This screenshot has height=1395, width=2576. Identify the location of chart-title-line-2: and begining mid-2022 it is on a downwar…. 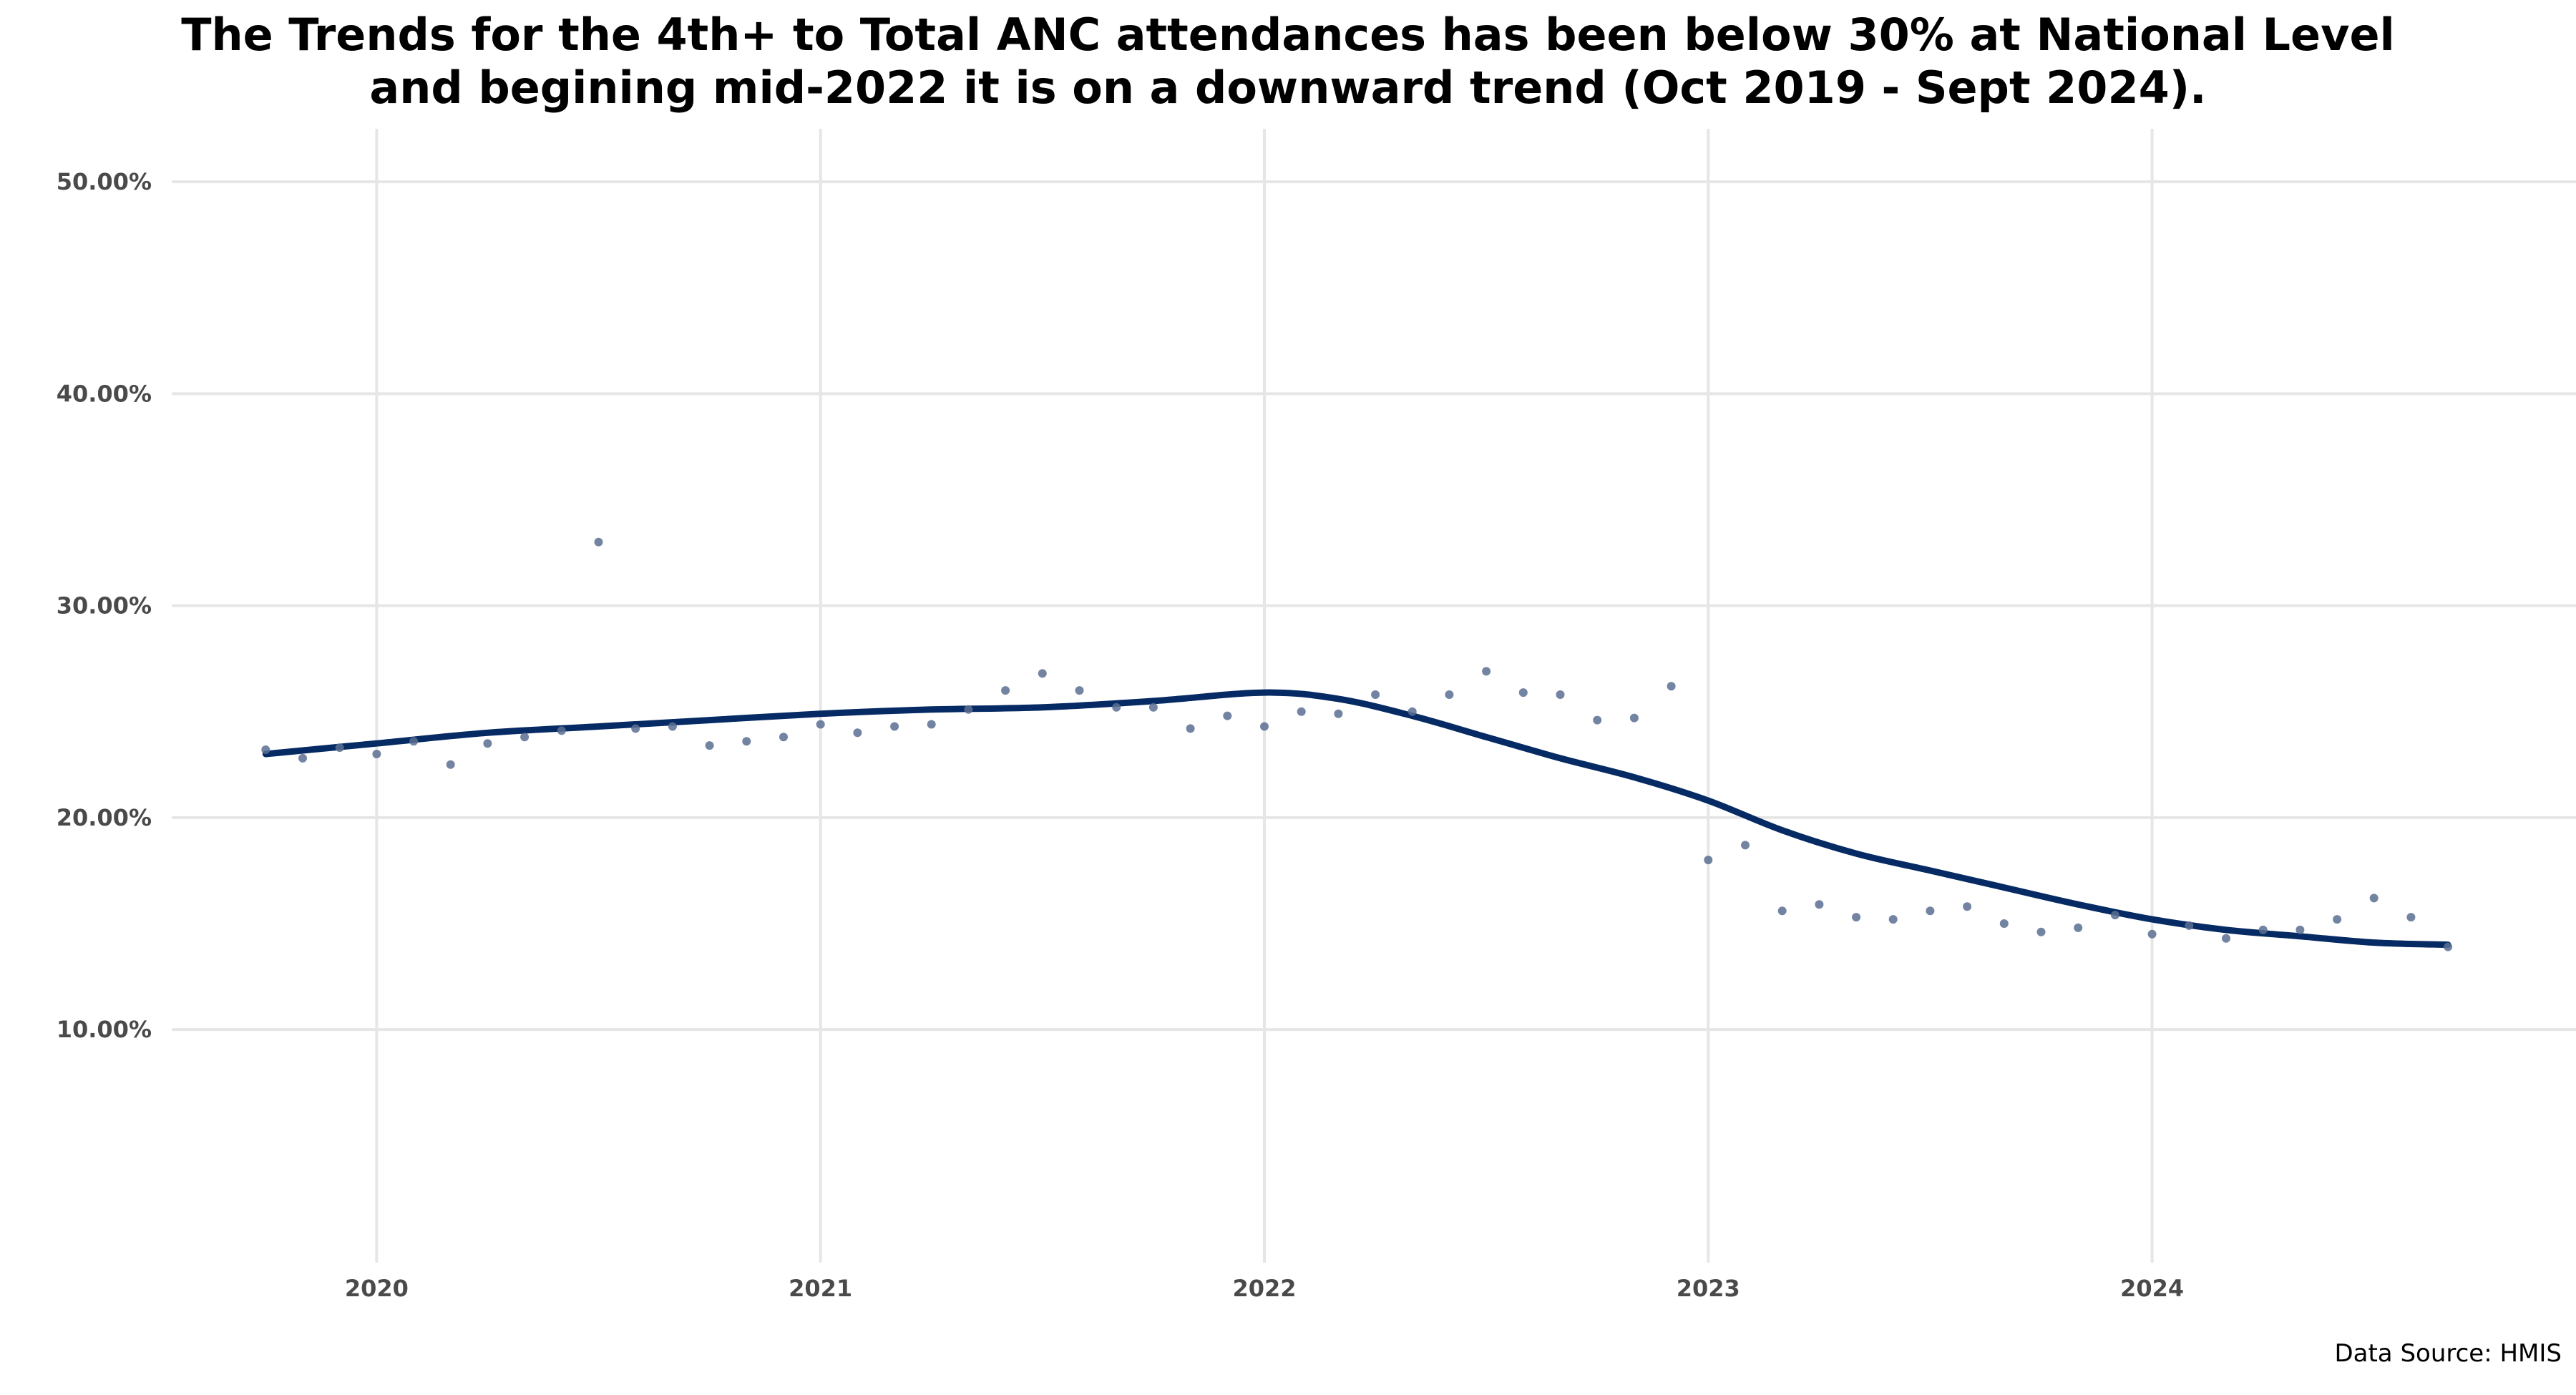
(1288, 88).